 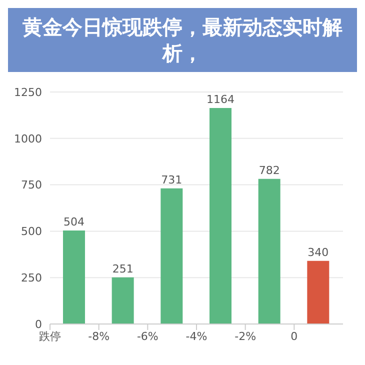 What do you see at coordinates (38, 324) in the screenshot?
I see `y-tick-label: 0` at bounding box center [38, 324].